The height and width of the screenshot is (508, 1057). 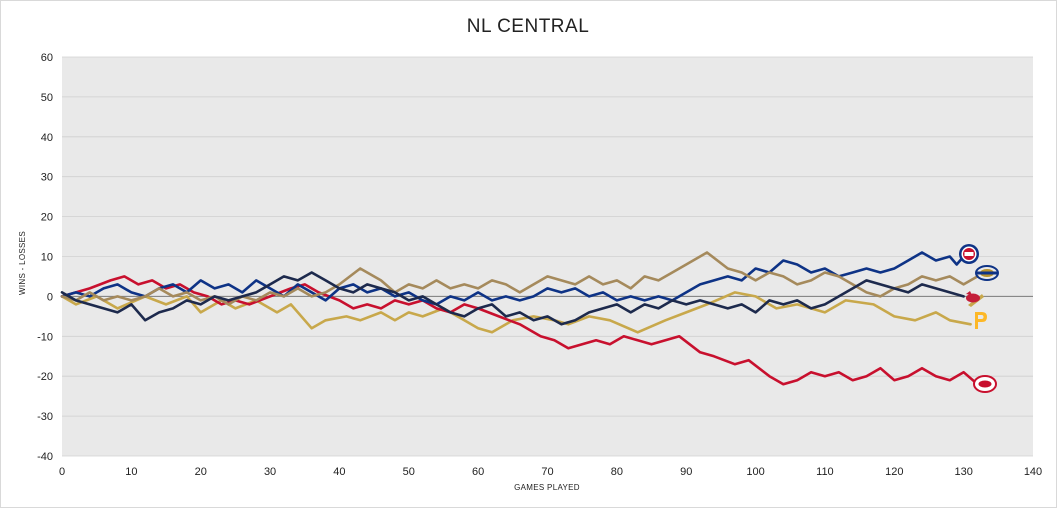 I want to click on y-tick-label: -40, so click(x=45, y=457).